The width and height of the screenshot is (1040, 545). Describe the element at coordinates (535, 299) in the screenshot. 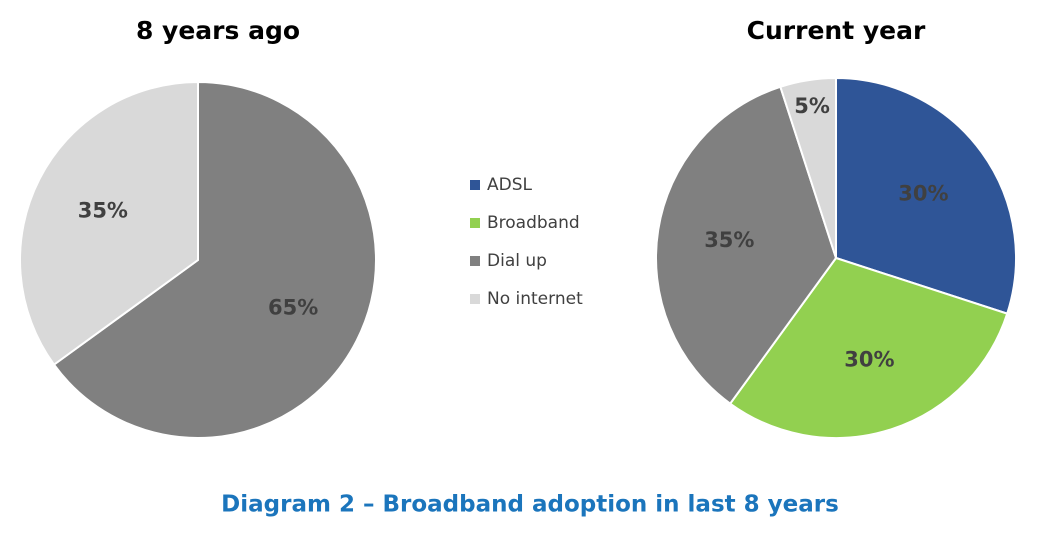

I see `legend-label: No internet` at that location.